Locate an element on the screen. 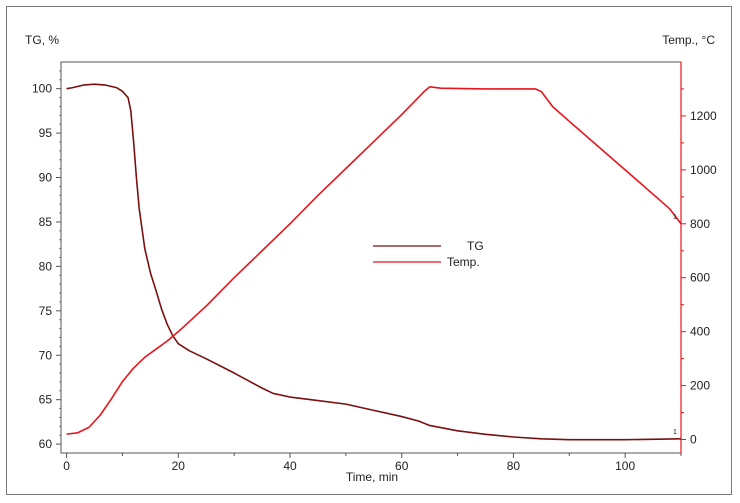 This screenshot has height=503, width=740. y-left-tick-label: 75 is located at coordinates (46, 311).